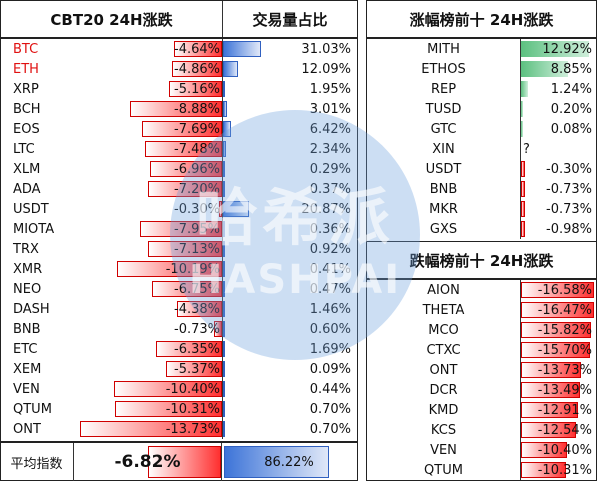 The width and height of the screenshot is (598, 483). What do you see at coordinates (330, 369) in the screenshot?
I see `coin-share: 0.09%` at bounding box center [330, 369].